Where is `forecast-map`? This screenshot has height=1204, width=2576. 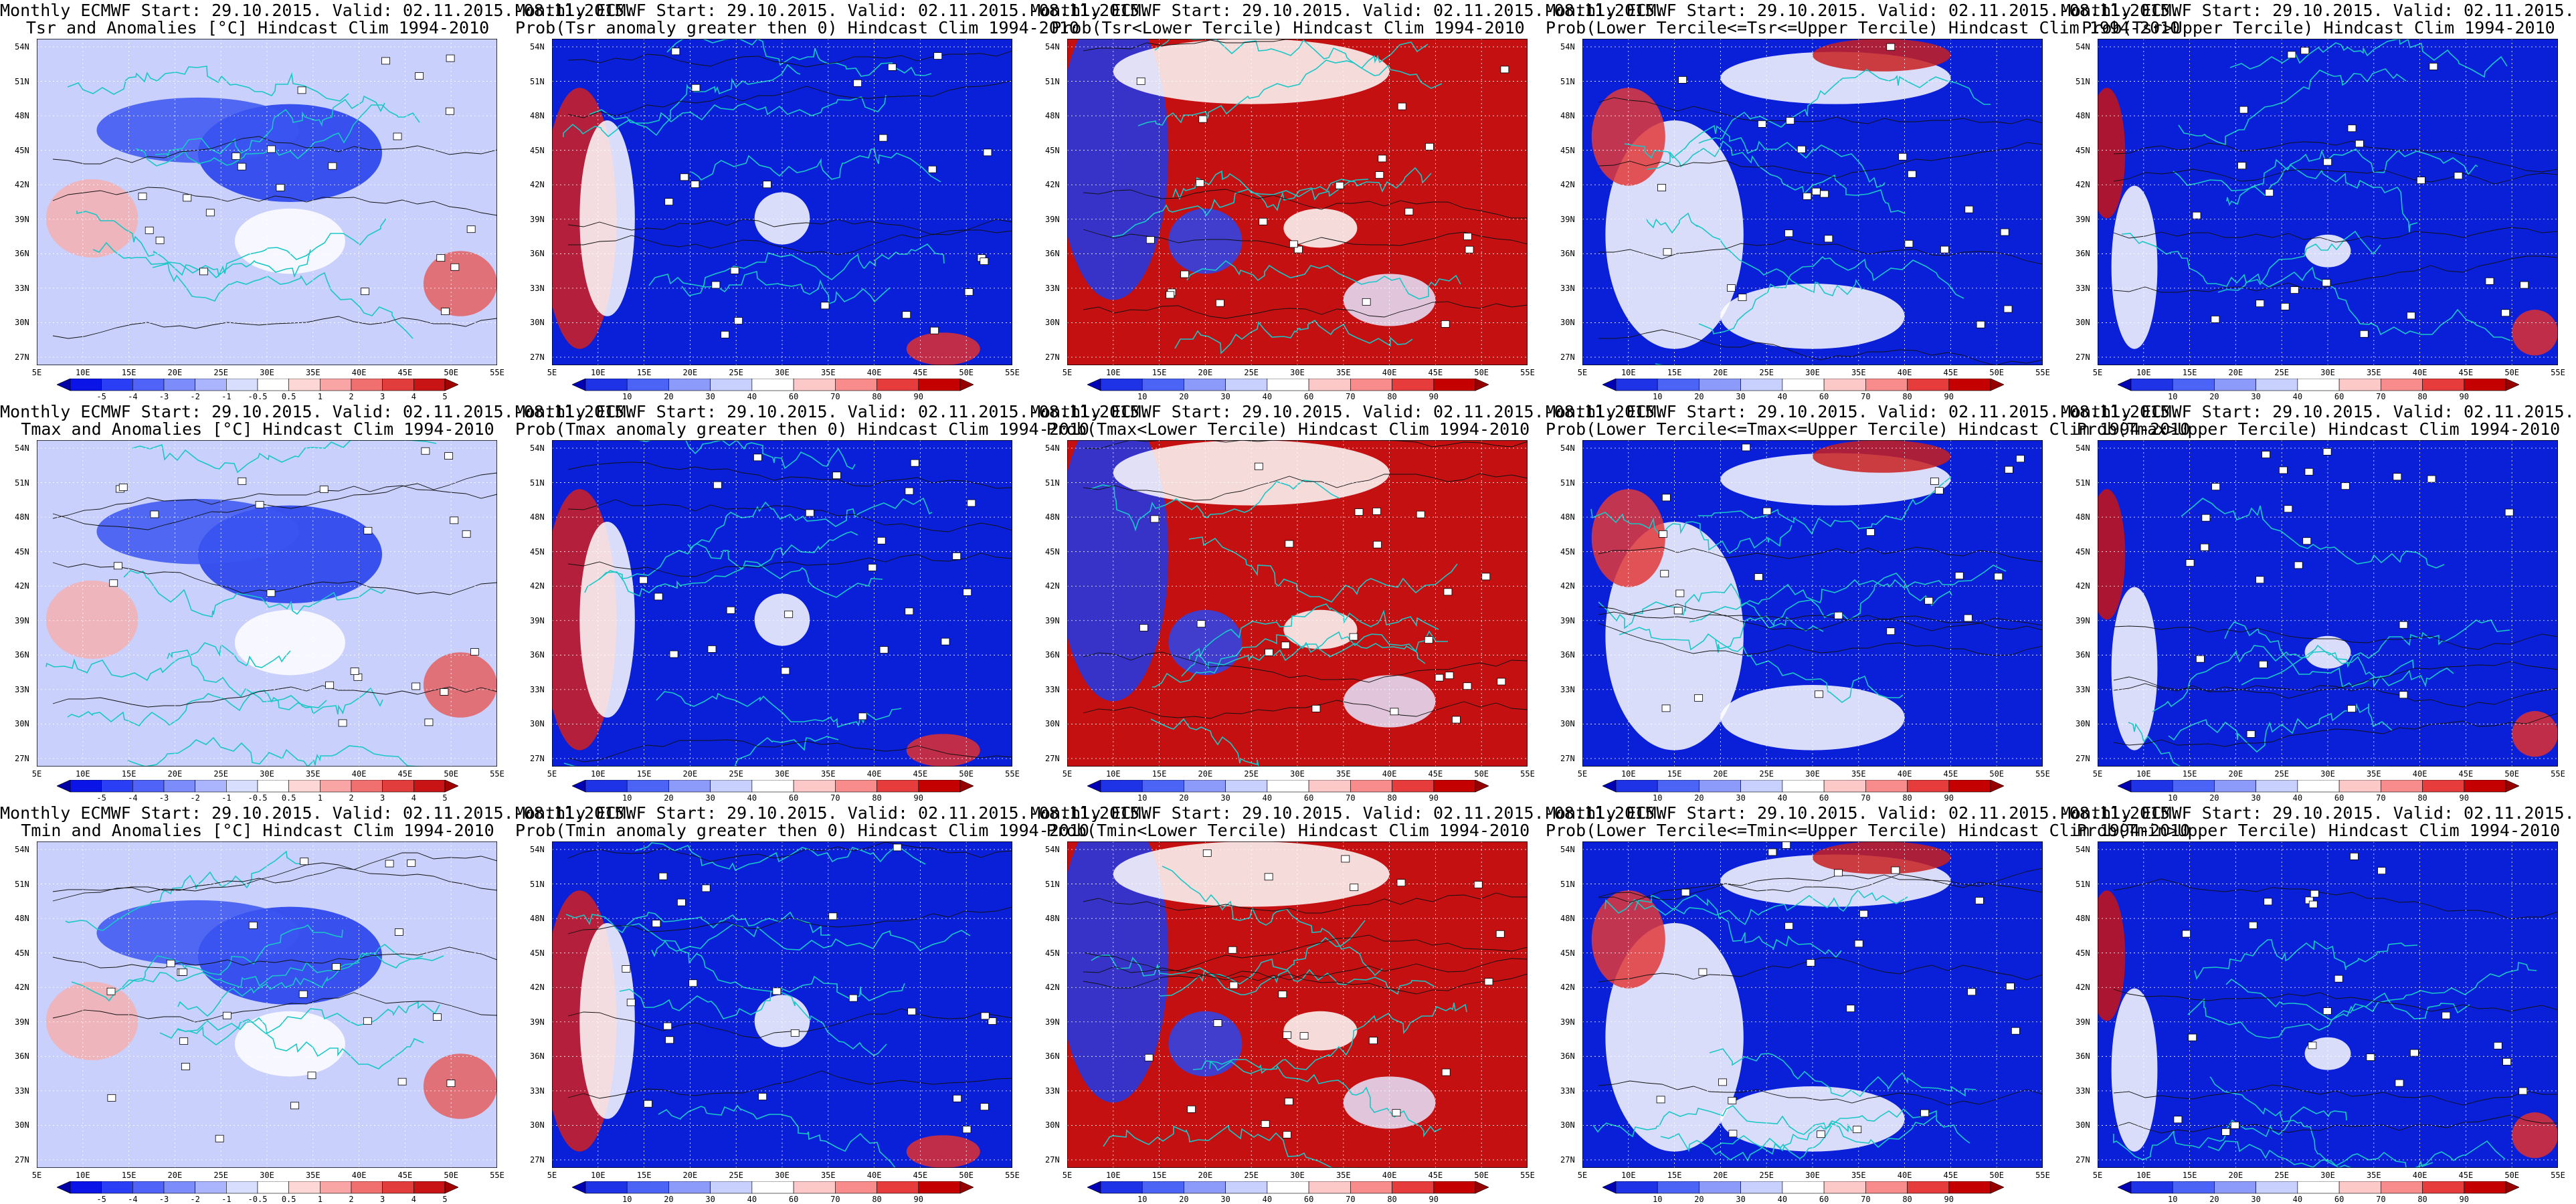
forecast-map is located at coordinates (267, 202).